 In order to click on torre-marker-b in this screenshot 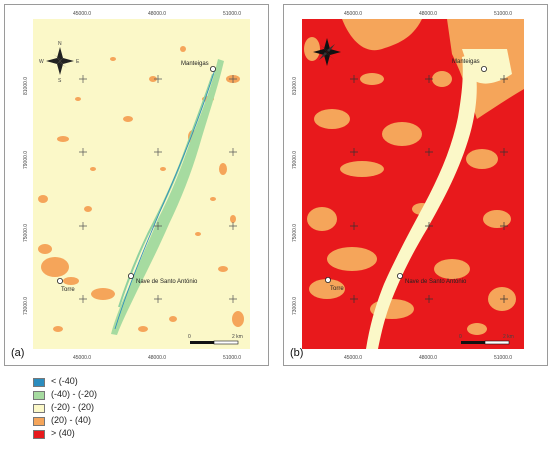, I will do `click(327, 279)`.